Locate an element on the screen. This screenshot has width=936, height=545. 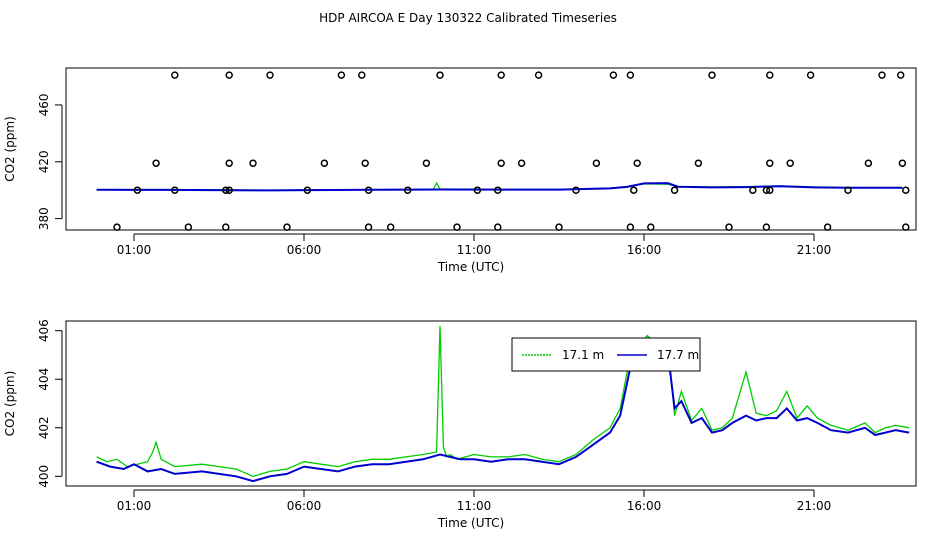
top-x-tick-label: 16:00 is located at coordinates (644, 250).